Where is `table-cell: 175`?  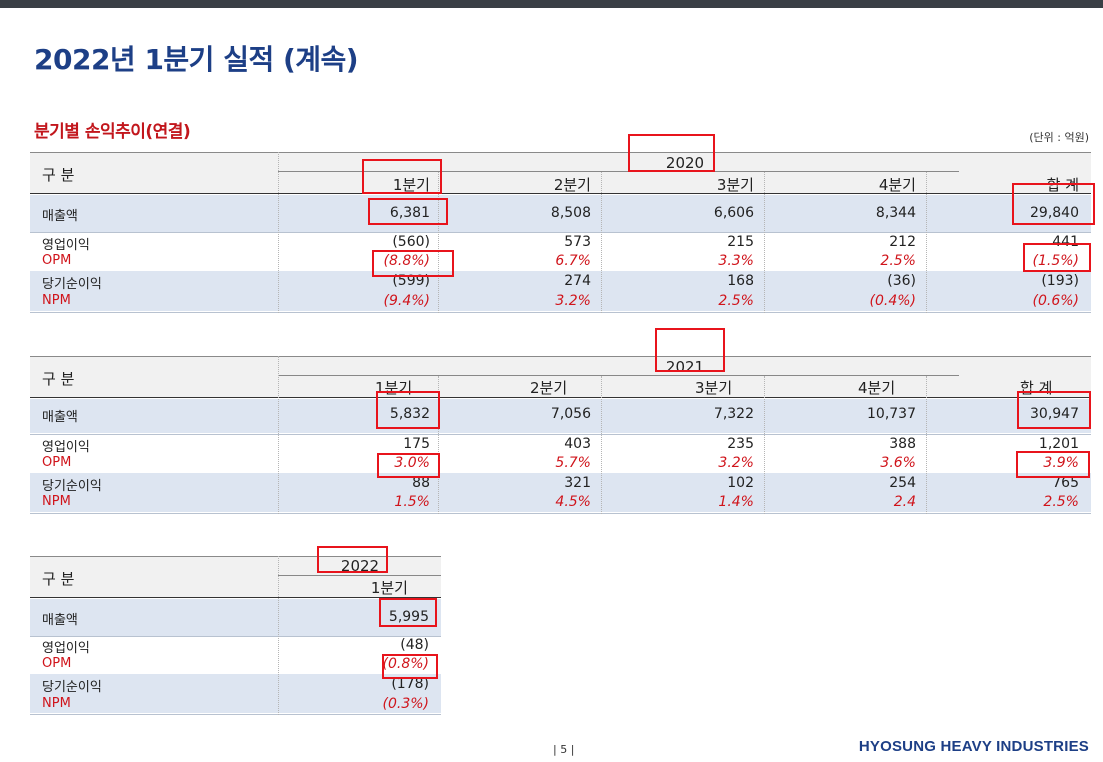 table-cell: 175 is located at coordinates (416, 444).